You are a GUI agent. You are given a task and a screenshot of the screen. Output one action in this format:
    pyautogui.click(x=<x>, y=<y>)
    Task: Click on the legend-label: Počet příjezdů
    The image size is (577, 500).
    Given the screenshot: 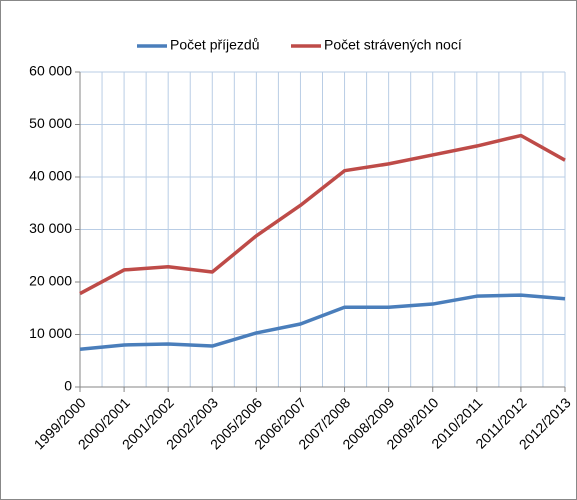 What is the action you would take?
    pyautogui.click(x=215, y=45)
    